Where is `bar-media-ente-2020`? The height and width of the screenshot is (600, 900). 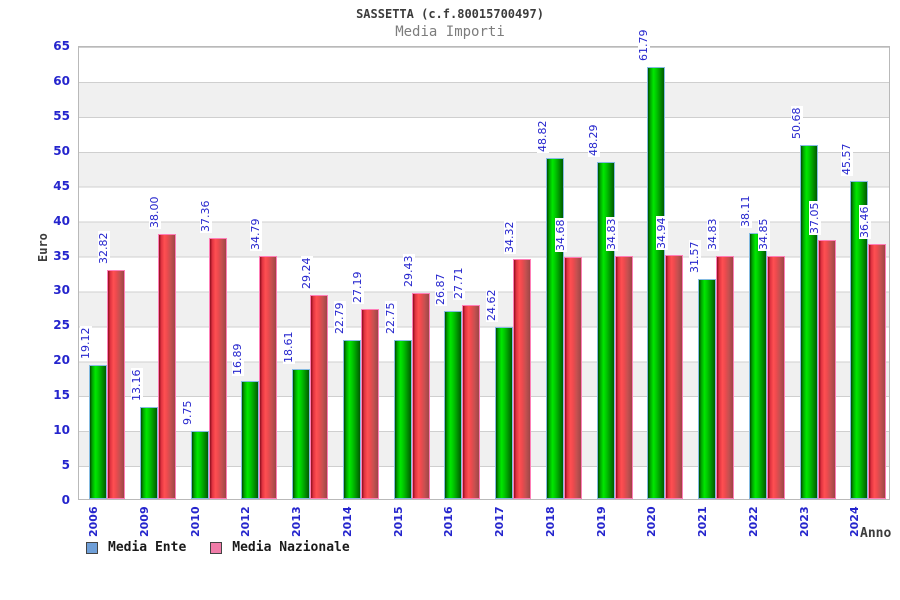 bar-media-ente-2020 is located at coordinates (656, 283).